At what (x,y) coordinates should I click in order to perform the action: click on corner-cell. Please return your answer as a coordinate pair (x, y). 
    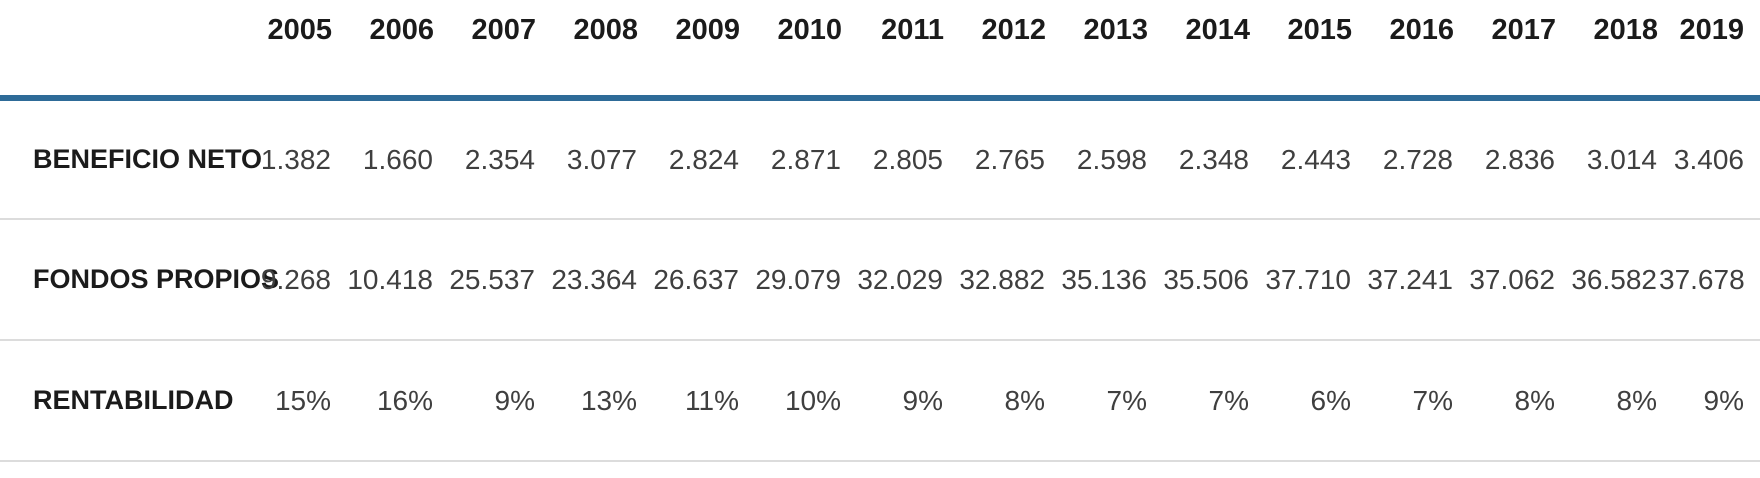
    Looking at the image, I should click on (115, 50).